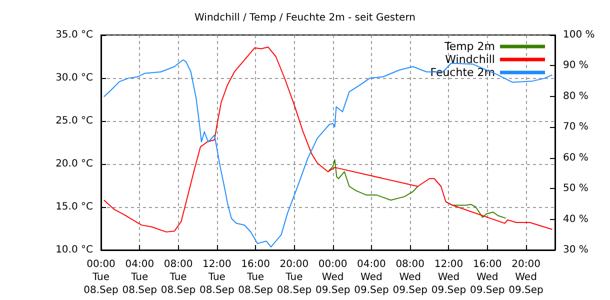 The width and height of the screenshot is (610, 300). I want to click on x-tick-label: 20:00 Tue 08.Sep, so click(294, 277).